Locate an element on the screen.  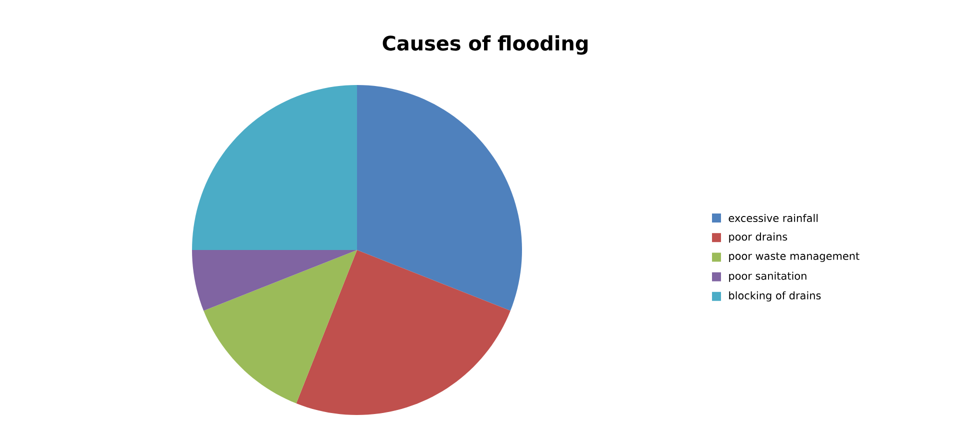
chart-title: Causes of flooding is located at coordinates (485, 45).